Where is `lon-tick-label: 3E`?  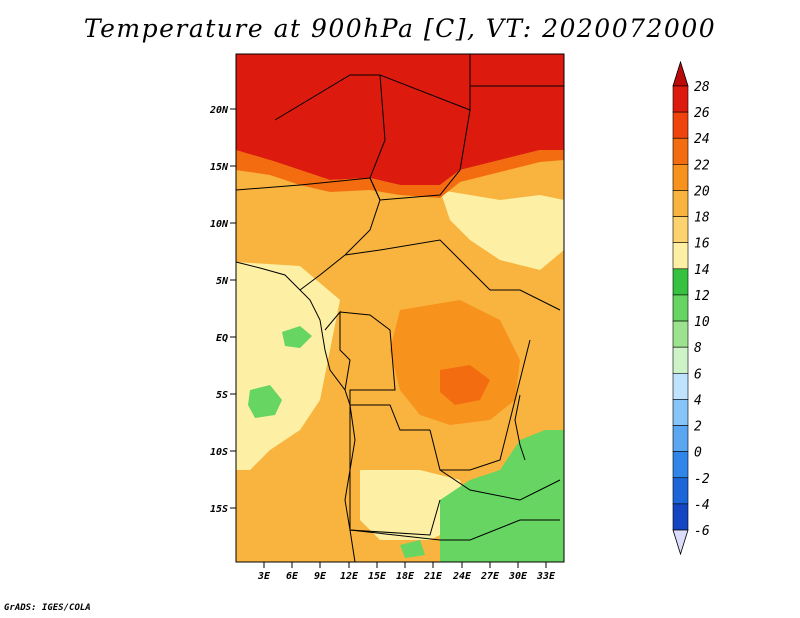 lon-tick-label: 3E is located at coordinates (264, 576).